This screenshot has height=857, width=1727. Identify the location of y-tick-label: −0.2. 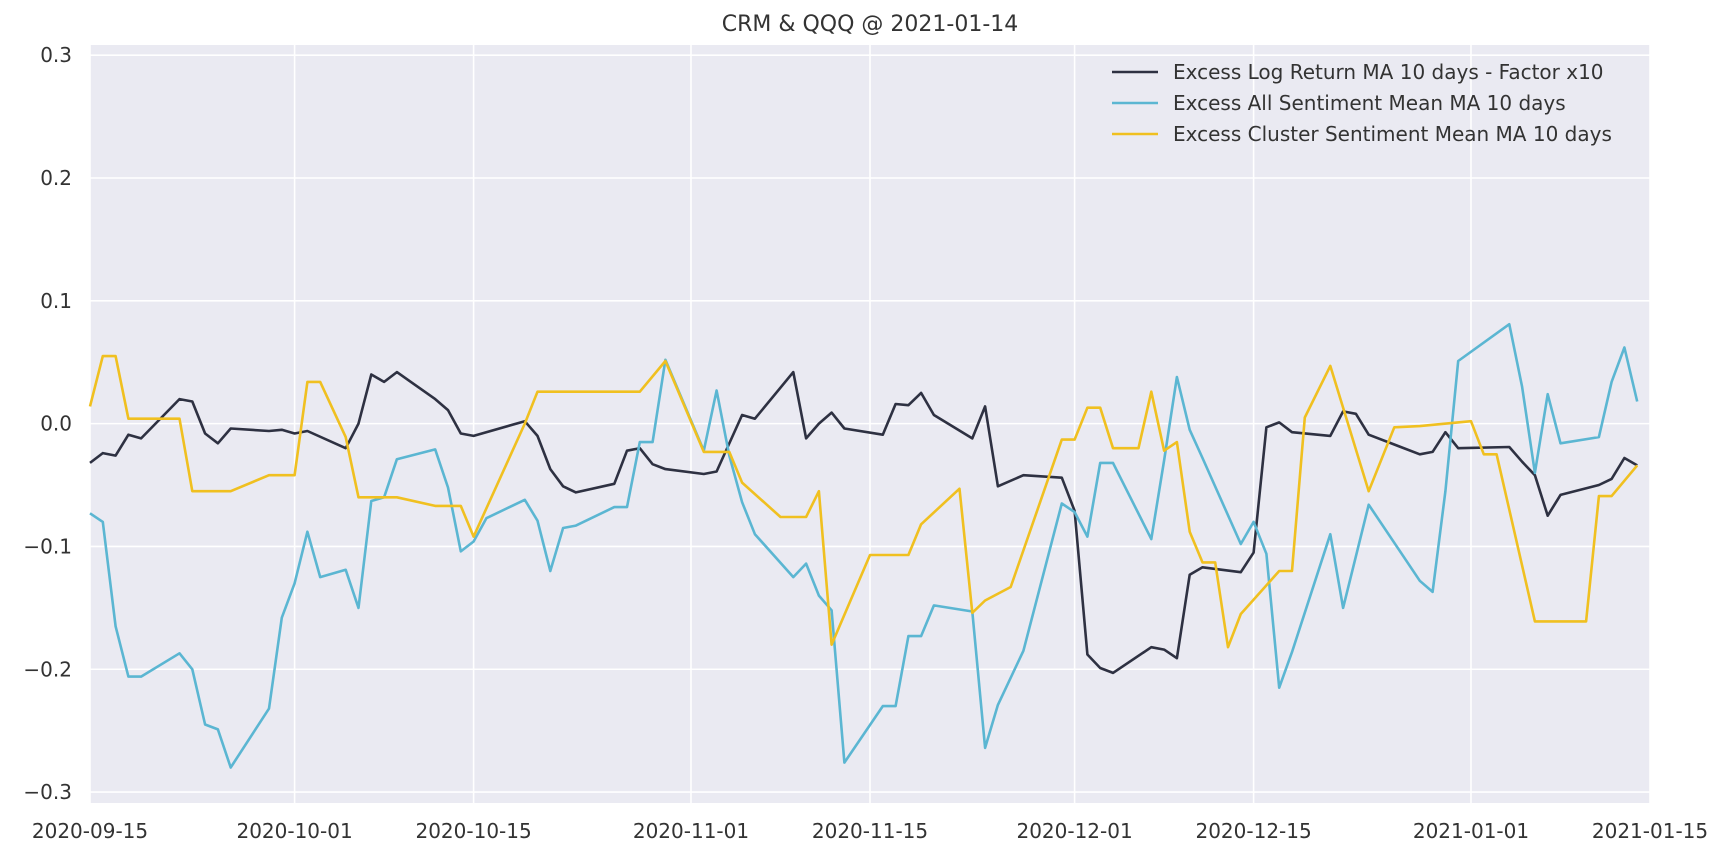
(47, 669).